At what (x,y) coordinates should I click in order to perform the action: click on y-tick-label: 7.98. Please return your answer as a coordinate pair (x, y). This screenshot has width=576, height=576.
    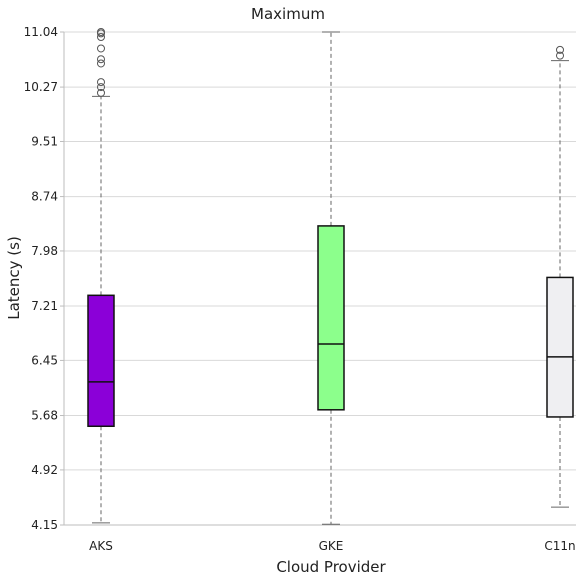
    Looking at the image, I should click on (44, 251).